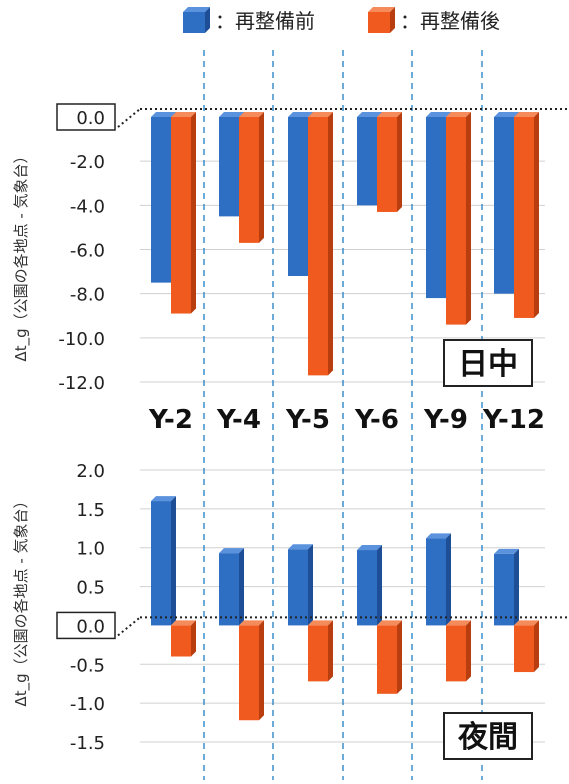 This screenshot has width=569, height=784. What do you see at coordinates (513, 420) in the screenshot?
I see `category-label: Y-12` at bounding box center [513, 420].